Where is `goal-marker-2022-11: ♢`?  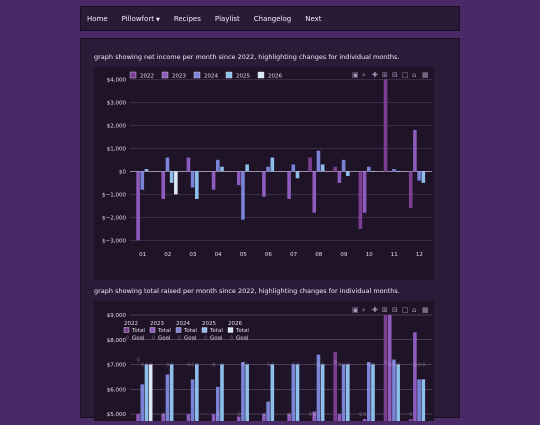 goal-marker-2022-11: ♢ is located at coordinates (385, 363).